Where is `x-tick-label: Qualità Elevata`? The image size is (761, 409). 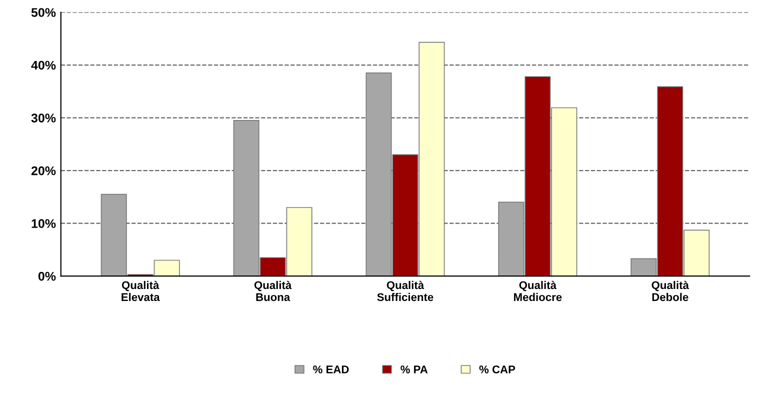
x-tick-label: Qualità Elevata is located at coordinates (141, 291).